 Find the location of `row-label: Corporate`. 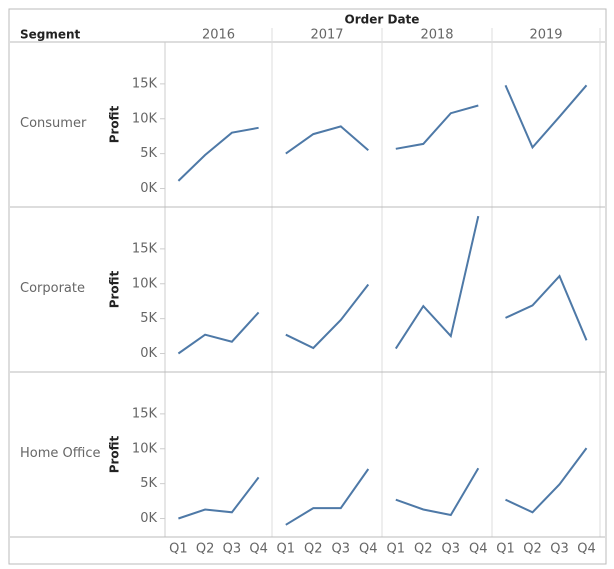

row-label: Corporate is located at coordinates (52, 288).